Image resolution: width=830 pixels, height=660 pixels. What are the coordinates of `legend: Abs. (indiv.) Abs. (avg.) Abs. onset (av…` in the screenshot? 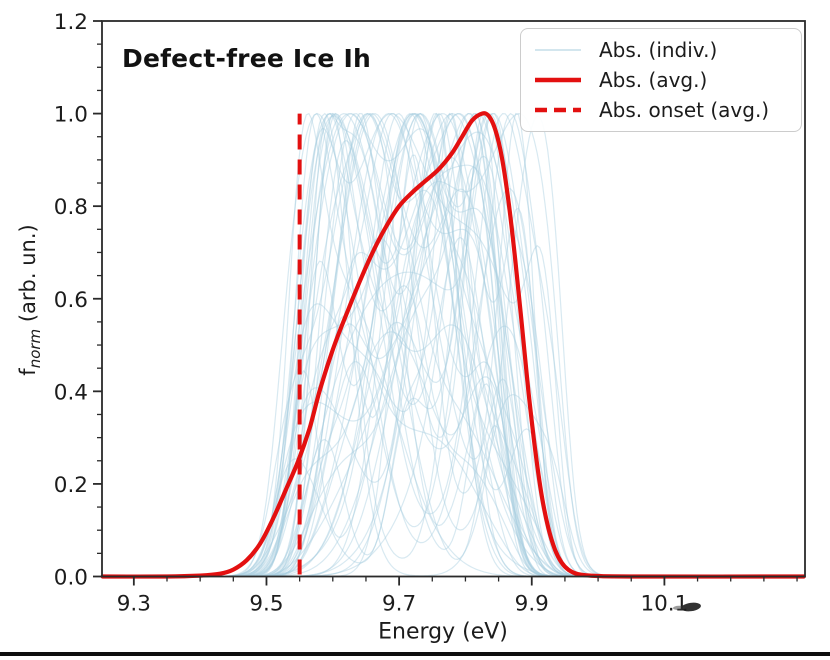 It's located at (661, 80).